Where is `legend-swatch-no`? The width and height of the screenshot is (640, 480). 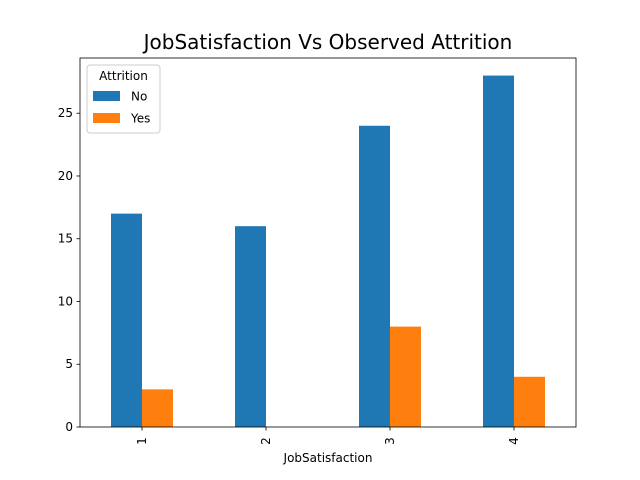 legend-swatch-no is located at coordinates (106, 96).